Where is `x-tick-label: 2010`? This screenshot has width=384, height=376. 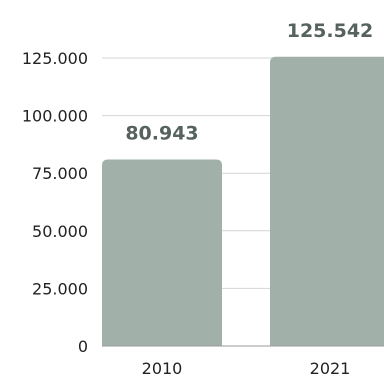
x-tick-label: 2010 is located at coordinates (162, 367).